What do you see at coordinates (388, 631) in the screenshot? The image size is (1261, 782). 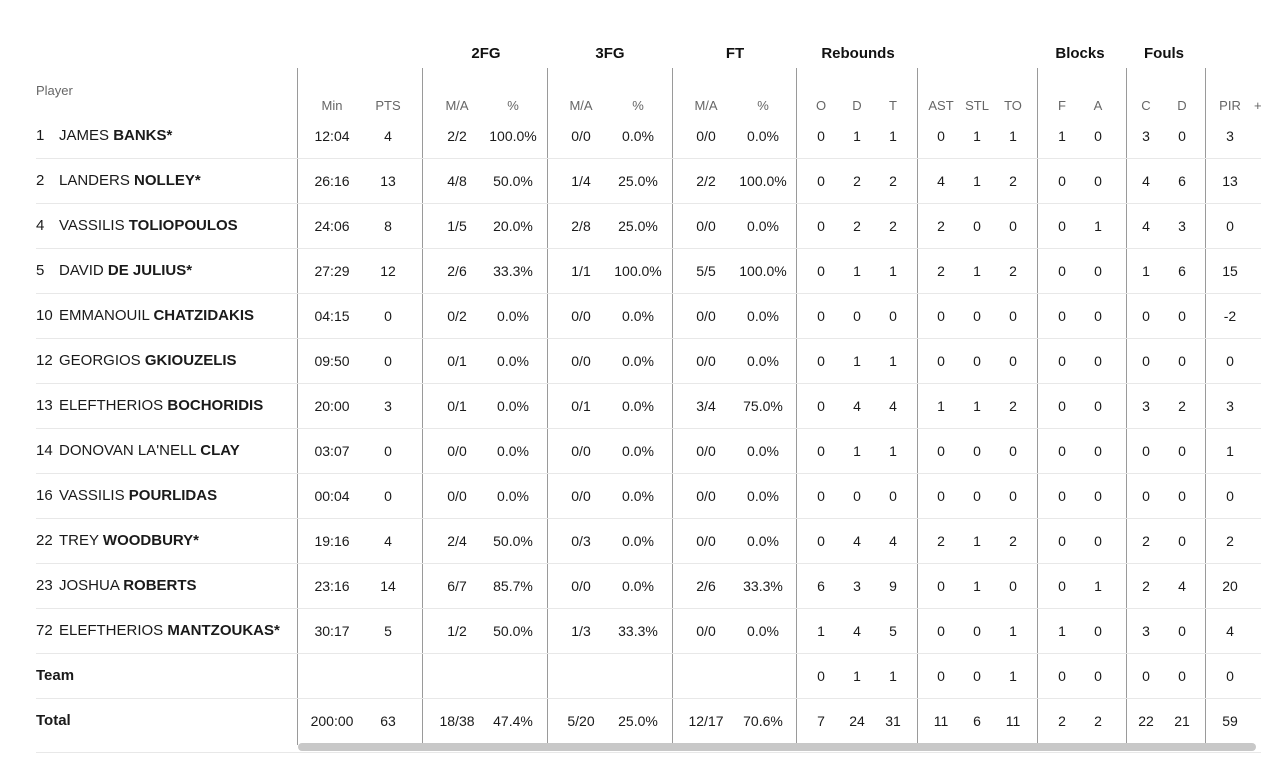 I see `stat-cell: 5` at bounding box center [388, 631].